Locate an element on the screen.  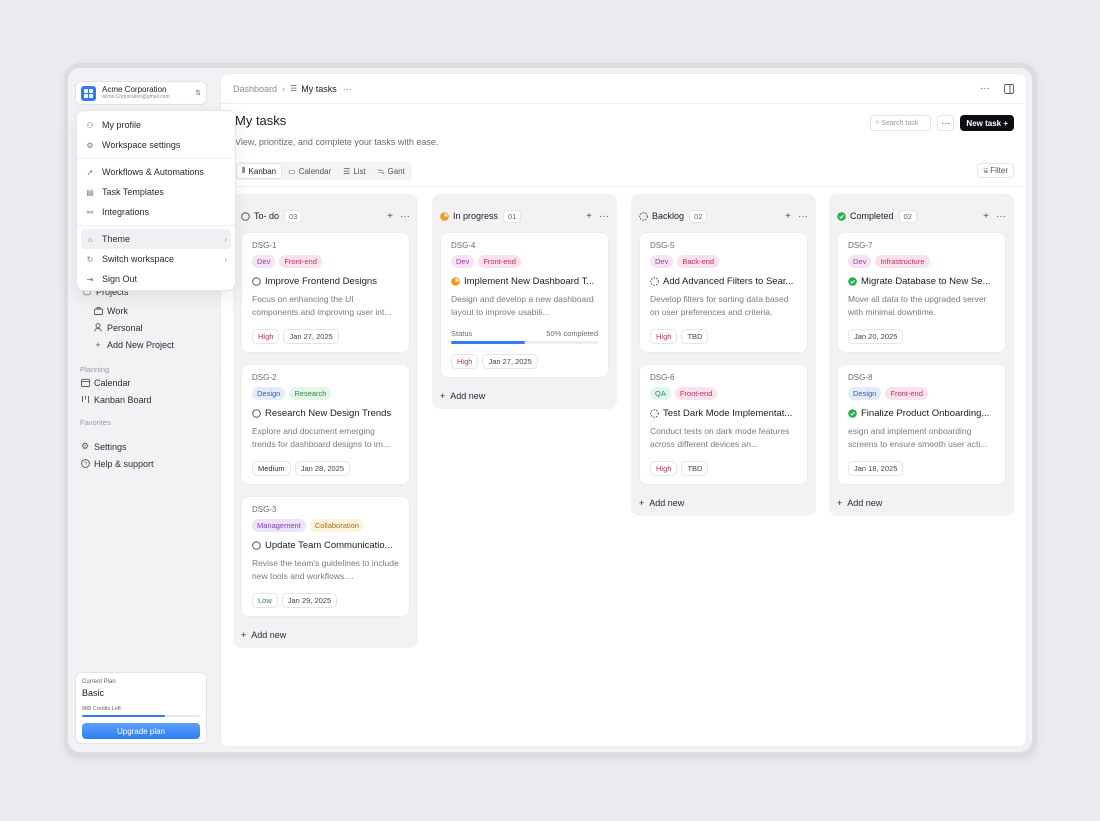
menu-item-workflows: ➚ Workflows & Automations is located at coordinates (156, 172).